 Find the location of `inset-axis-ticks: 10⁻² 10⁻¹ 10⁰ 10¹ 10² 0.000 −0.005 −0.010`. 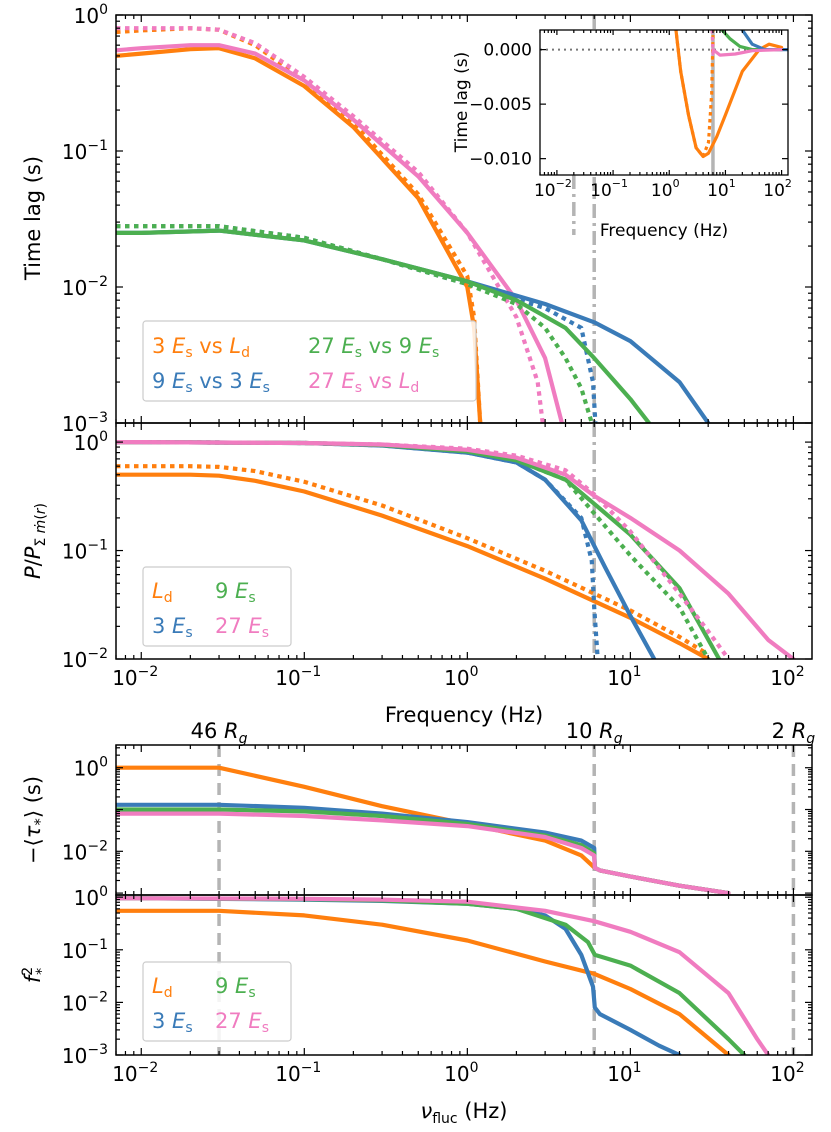

inset-axis-ticks: 10⁻² 10⁻¹ 10⁰ 10¹ 10² 0.000 −0.005 −0.010 is located at coordinates (630, 115).